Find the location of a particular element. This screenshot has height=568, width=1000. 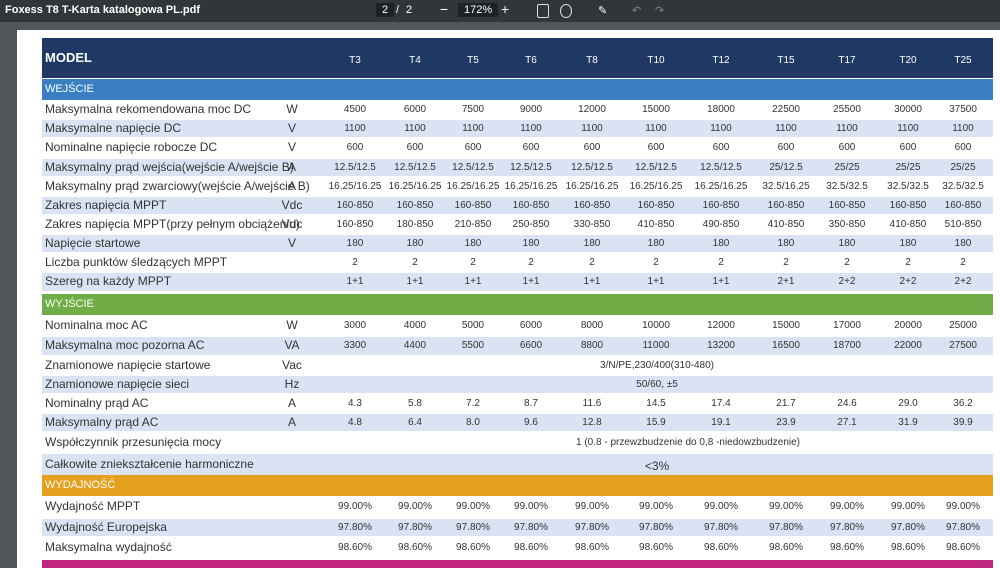

row-label: Współczynnik przesunięcia mocy is located at coordinates (133, 441).